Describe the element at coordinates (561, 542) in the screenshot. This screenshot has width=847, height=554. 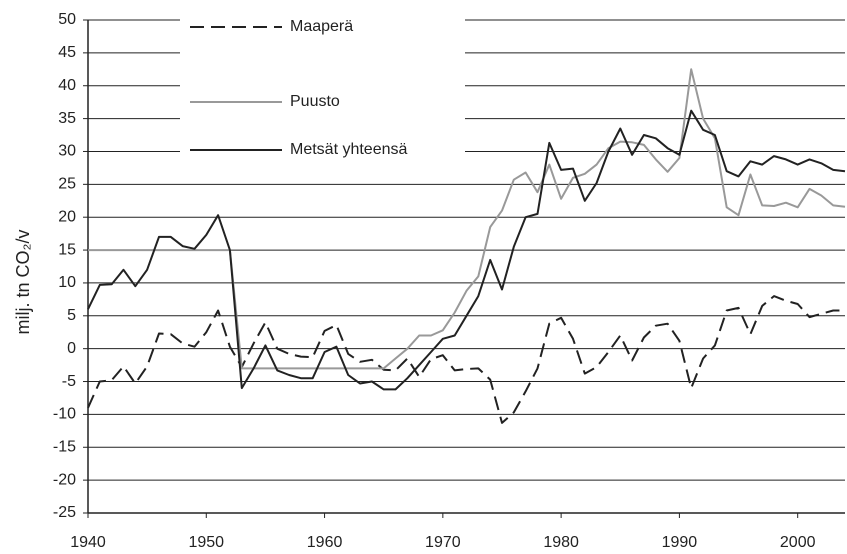
I see `x-tick-label: 1980` at that location.